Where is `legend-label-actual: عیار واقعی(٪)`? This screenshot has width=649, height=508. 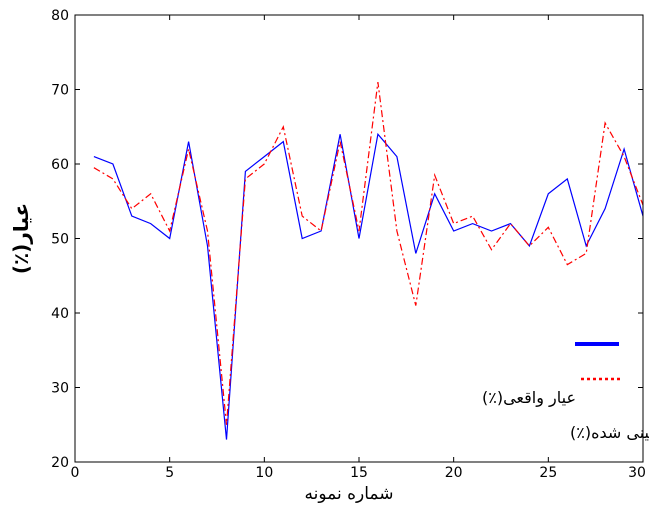 legend-label-actual: عیار واقعی(٪) is located at coordinates (529, 398).